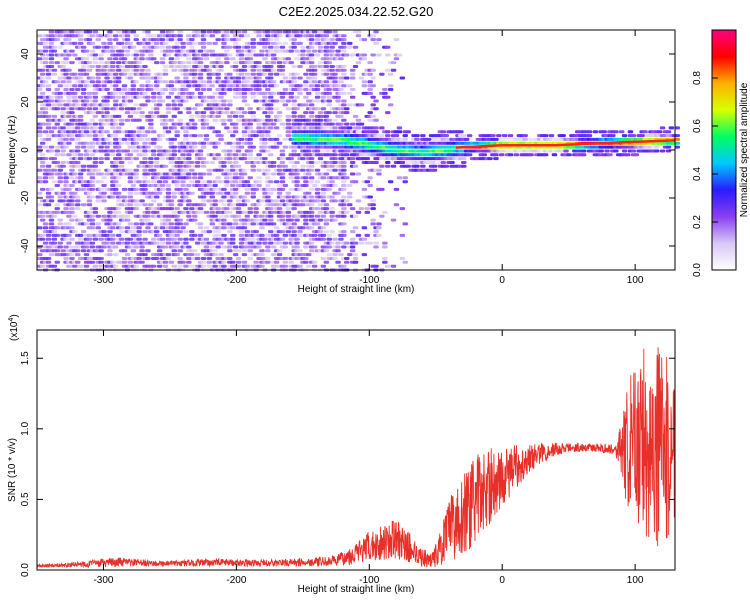 The height and width of the screenshot is (605, 750). What do you see at coordinates (25, 428) in the screenshot?
I see `snr-y-tick-label: 1.0` at bounding box center [25, 428].